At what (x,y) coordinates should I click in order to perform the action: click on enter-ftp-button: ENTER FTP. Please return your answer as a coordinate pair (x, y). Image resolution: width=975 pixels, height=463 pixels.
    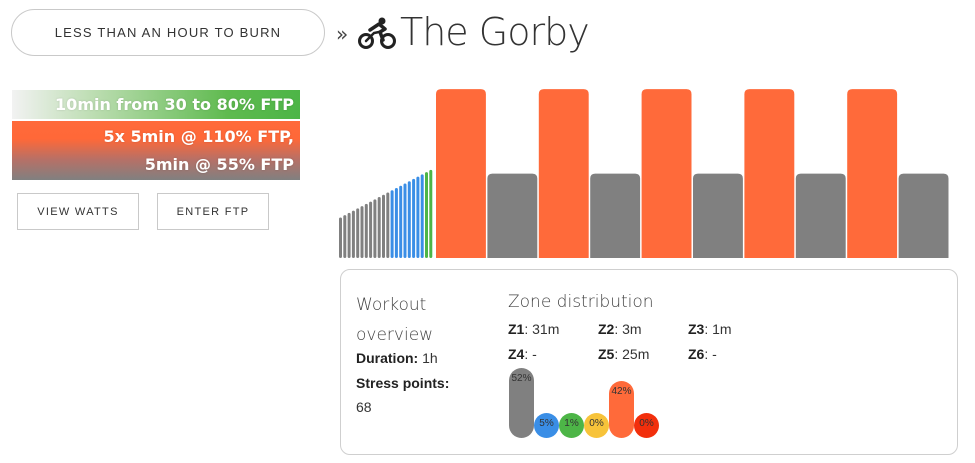
    Looking at the image, I should click on (213, 211).